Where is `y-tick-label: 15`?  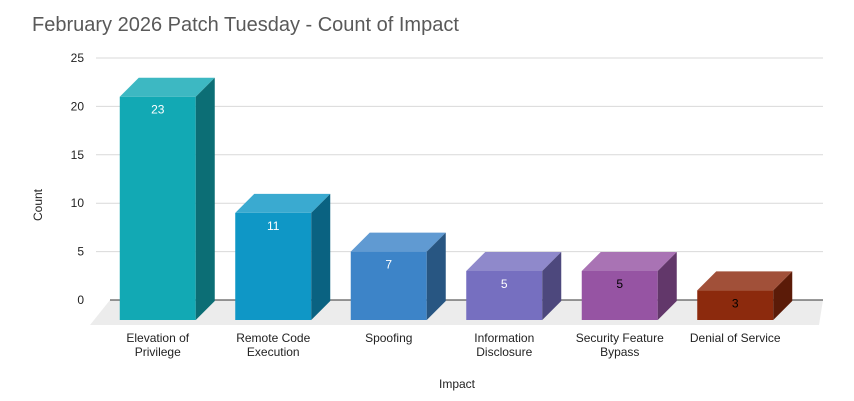
y-tick-label: 15 is located at coordinates (78, 155).